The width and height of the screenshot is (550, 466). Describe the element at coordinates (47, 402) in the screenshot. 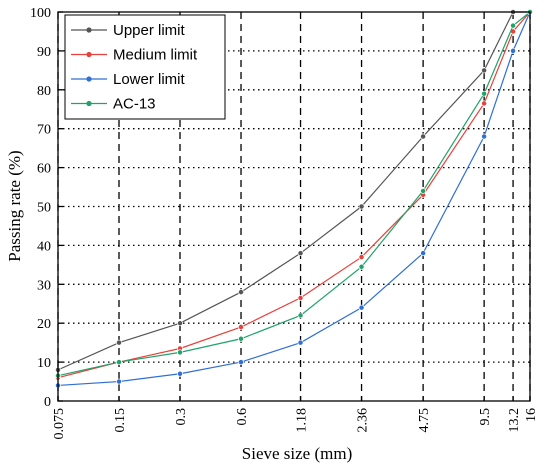

I see `y-tick-label: 0` at that location.